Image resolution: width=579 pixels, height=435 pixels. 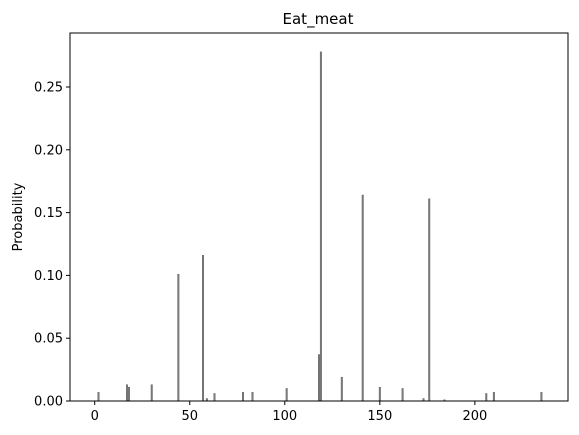 What do you see at coordinates (48, 88) in the screenshot?
I see `y-tick-label: 0.25` at bounding box center [48, 88].